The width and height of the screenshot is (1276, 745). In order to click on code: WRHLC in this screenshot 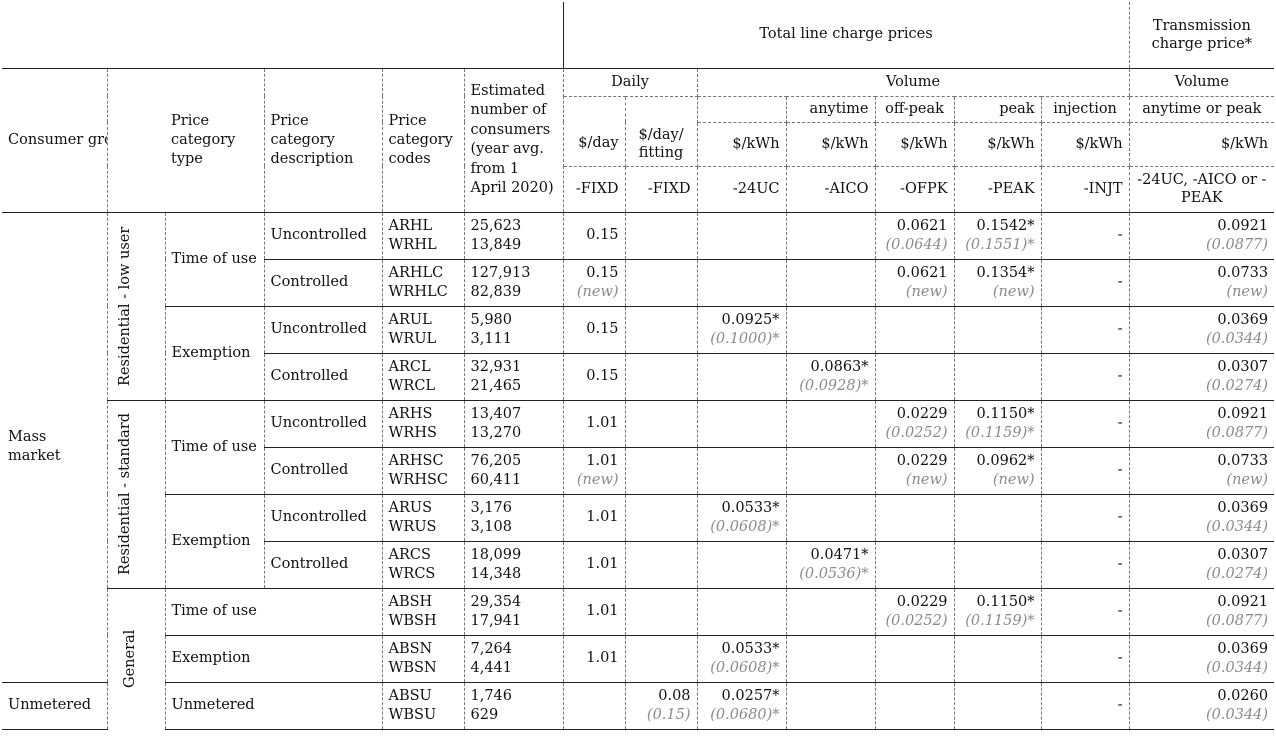, I will do `click(418, 291)`.